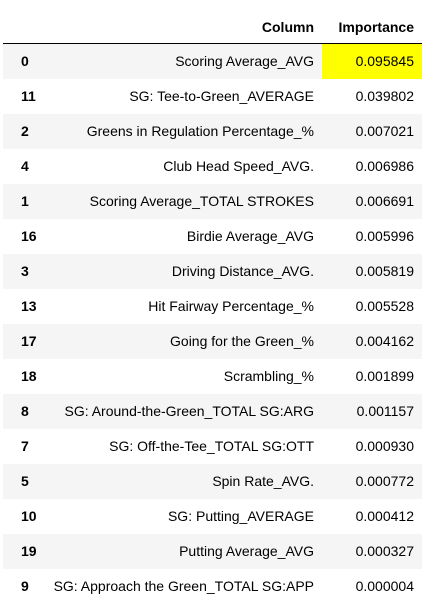 The width and height of the screenshot is (429, 611). What do you see at coordinates (384, 131) in the screenshot?
I see `importance-value-cell: 0.007021` at bounding box center [384, 131].